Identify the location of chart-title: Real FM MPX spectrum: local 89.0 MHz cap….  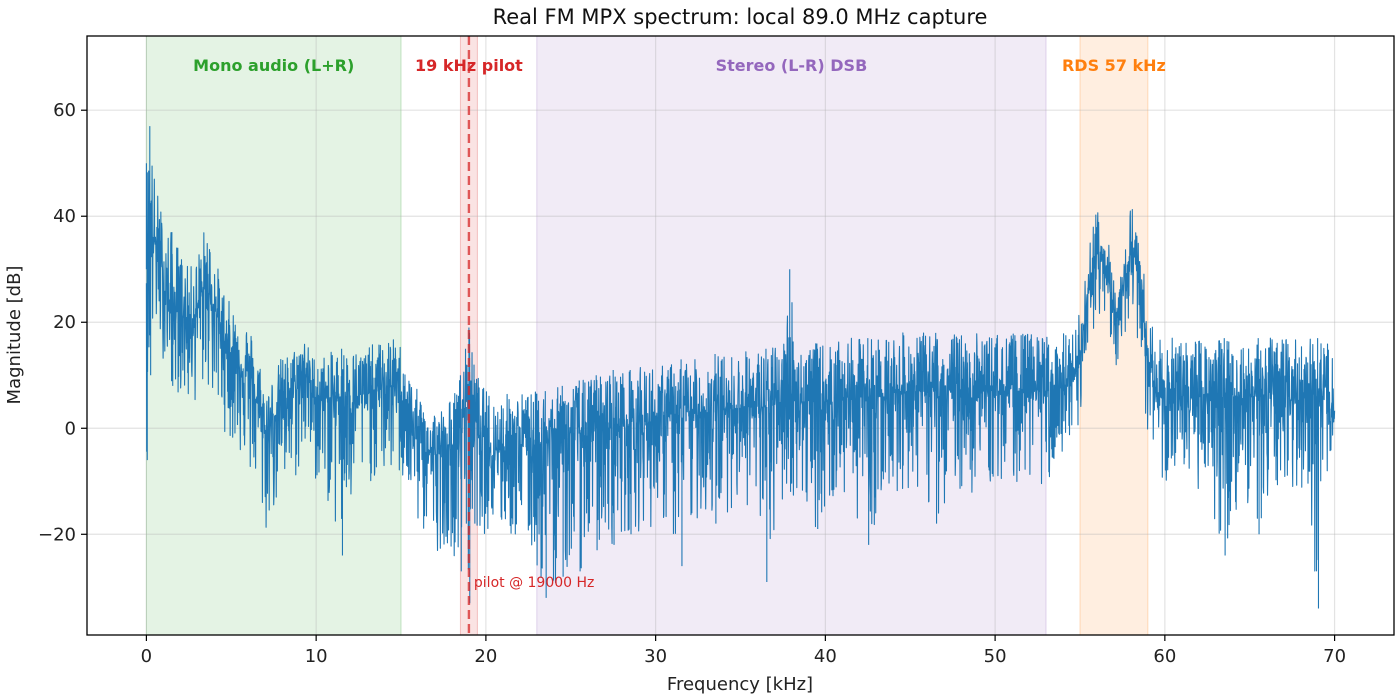
(740, 17).